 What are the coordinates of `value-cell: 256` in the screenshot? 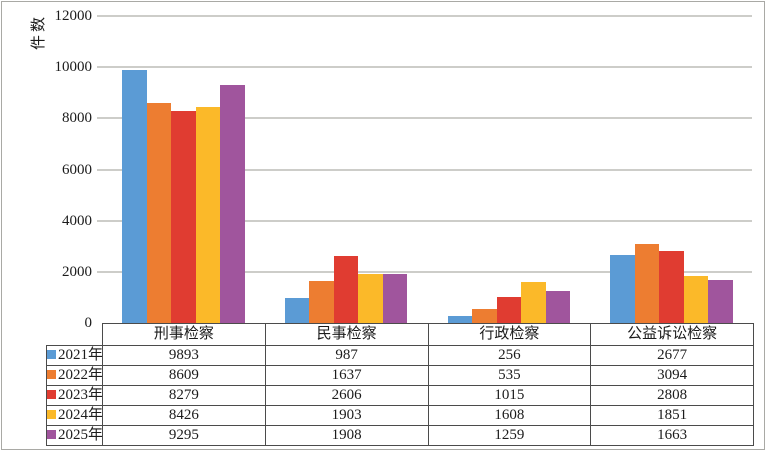 It's located at (509, 355).